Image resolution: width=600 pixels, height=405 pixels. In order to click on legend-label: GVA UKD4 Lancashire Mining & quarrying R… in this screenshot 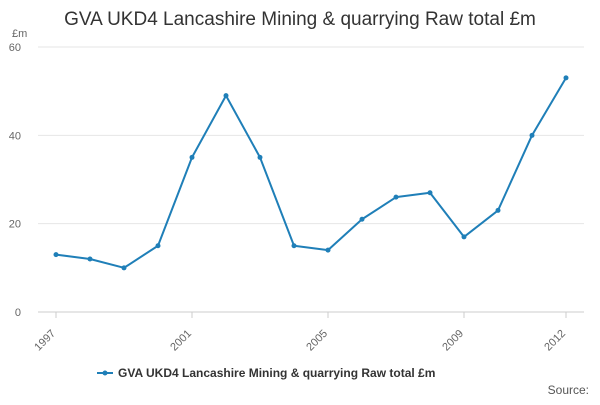, I will do `click(276, 373)`.